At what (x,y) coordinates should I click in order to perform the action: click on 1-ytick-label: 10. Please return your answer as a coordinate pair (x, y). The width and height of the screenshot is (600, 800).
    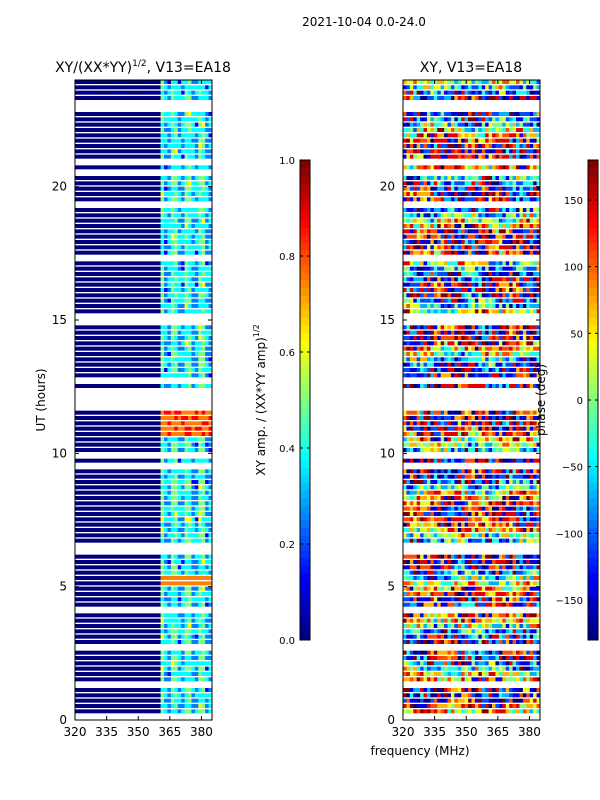
    Looking at the image, I should click on (387, 453).